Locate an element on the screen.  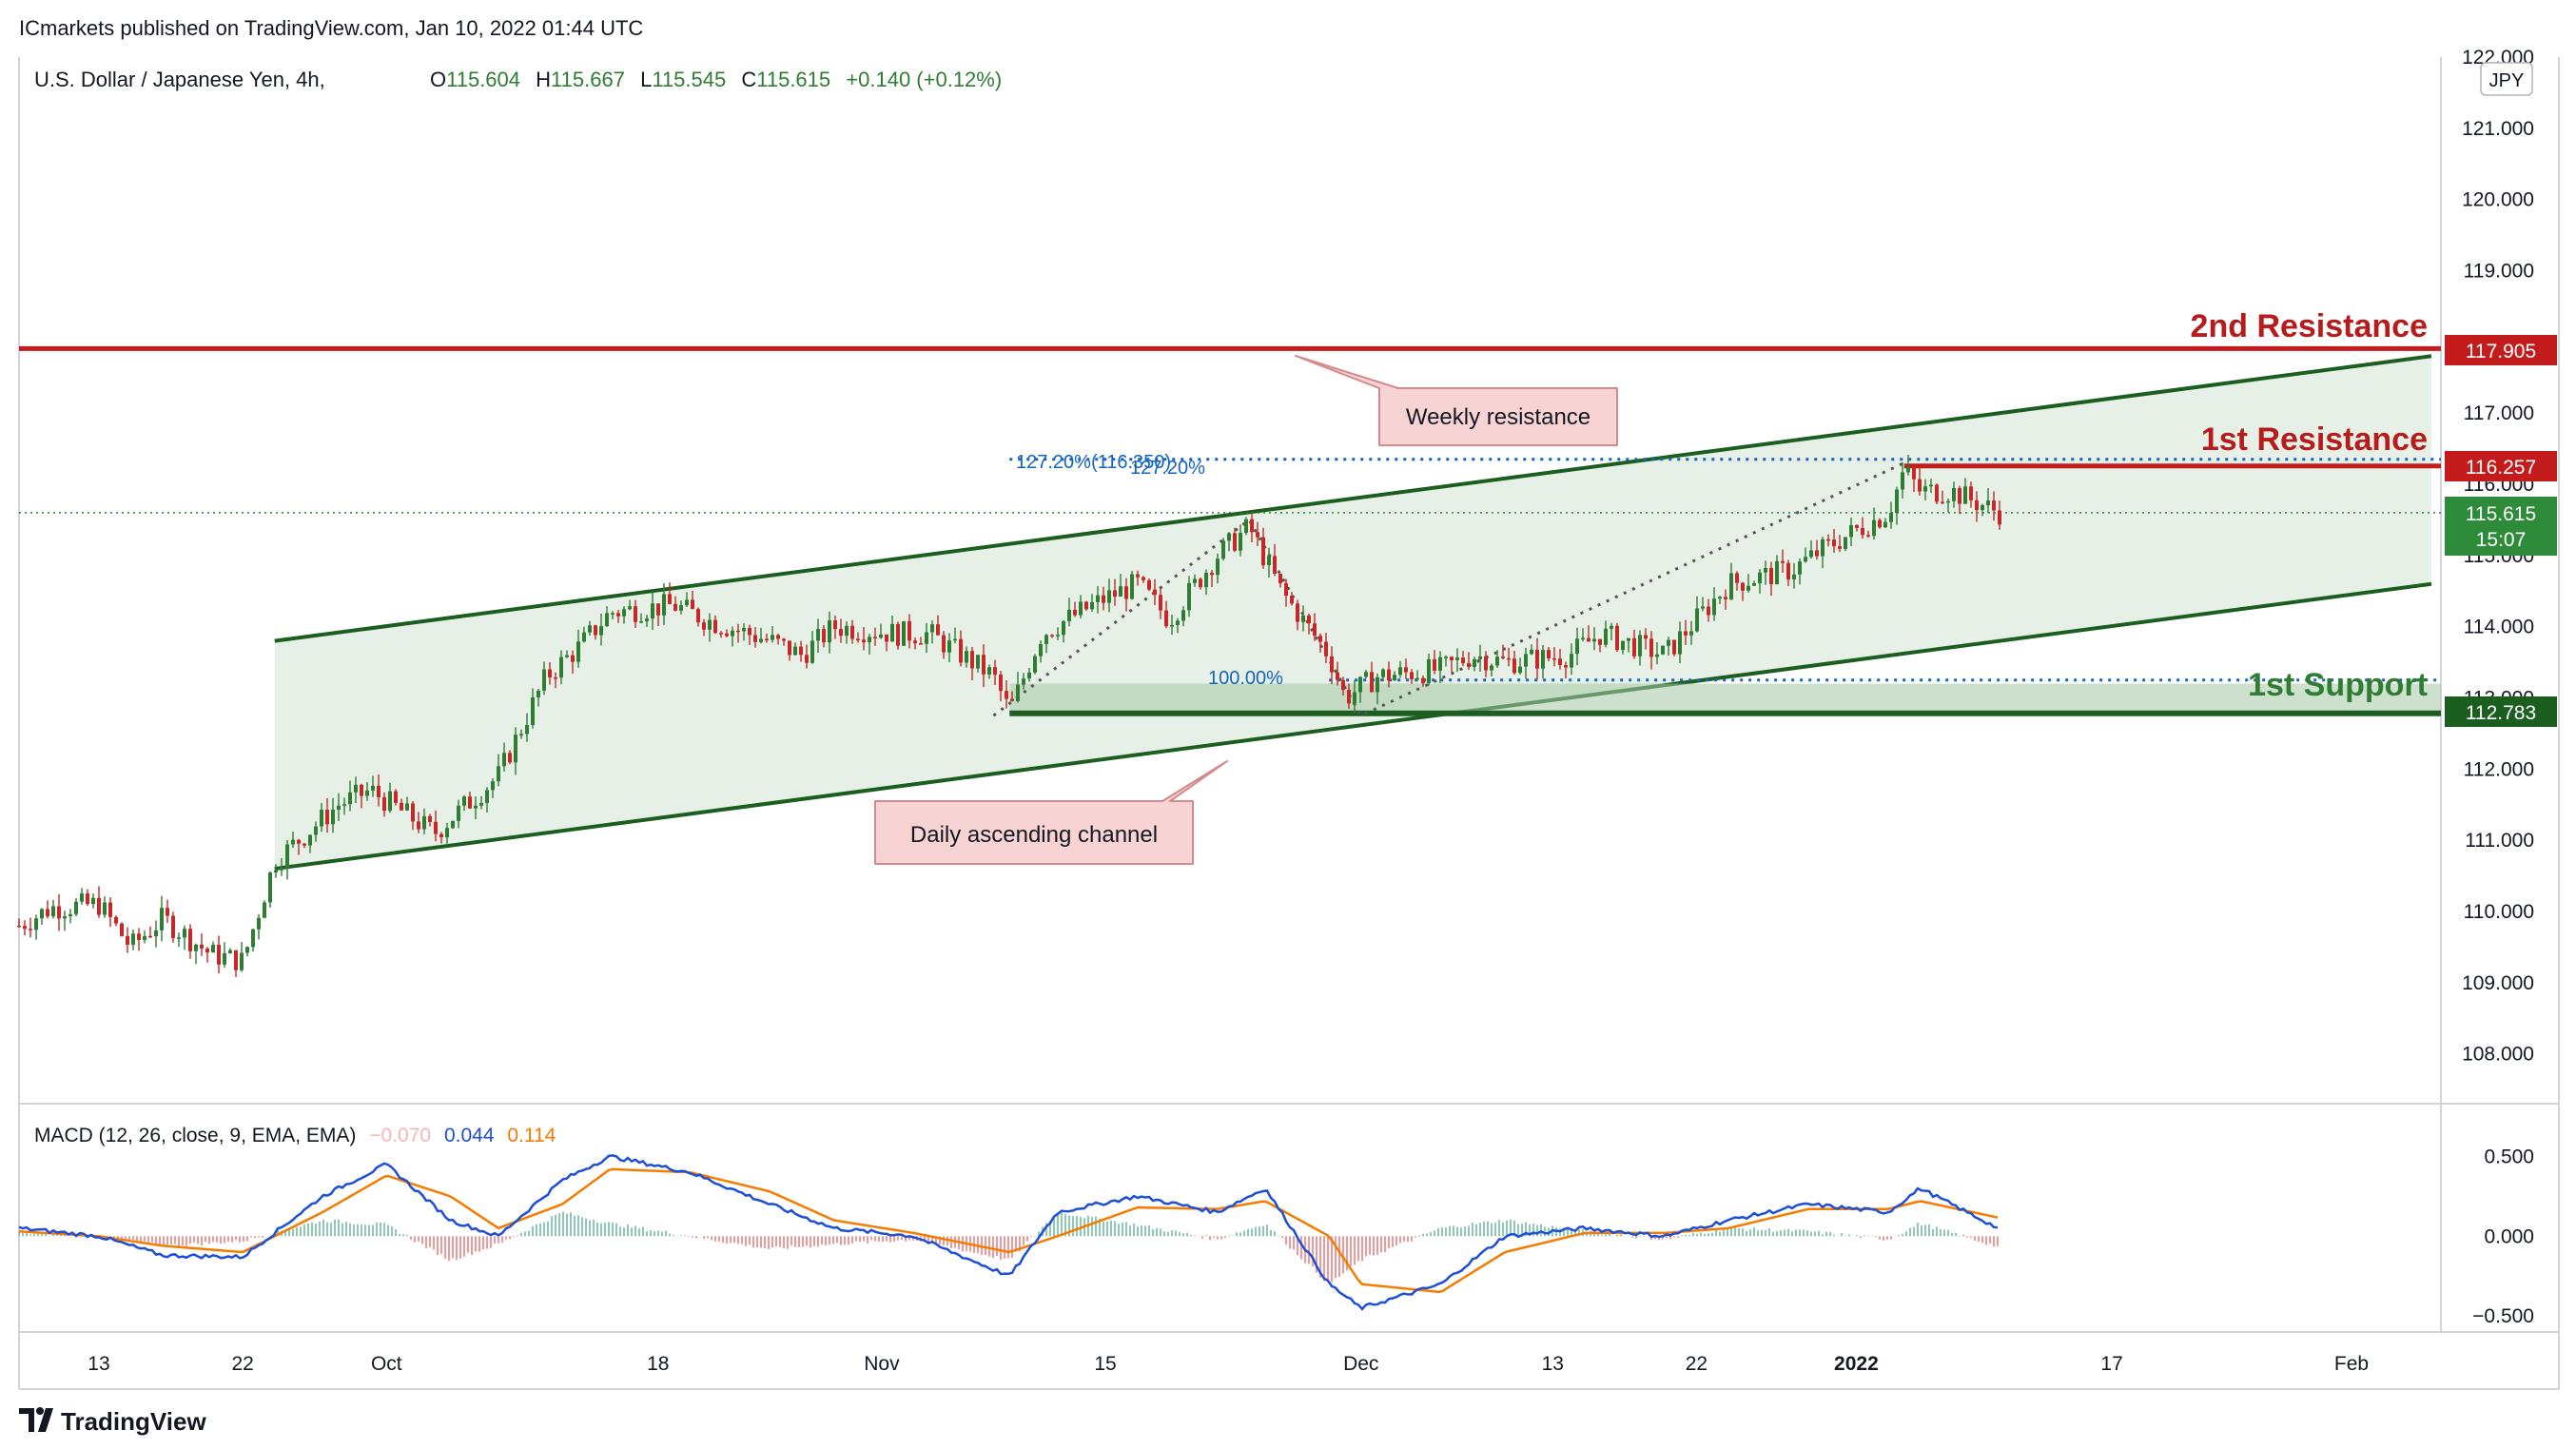
time-axis-label: 17 is located at coordinates (2111, 1364).